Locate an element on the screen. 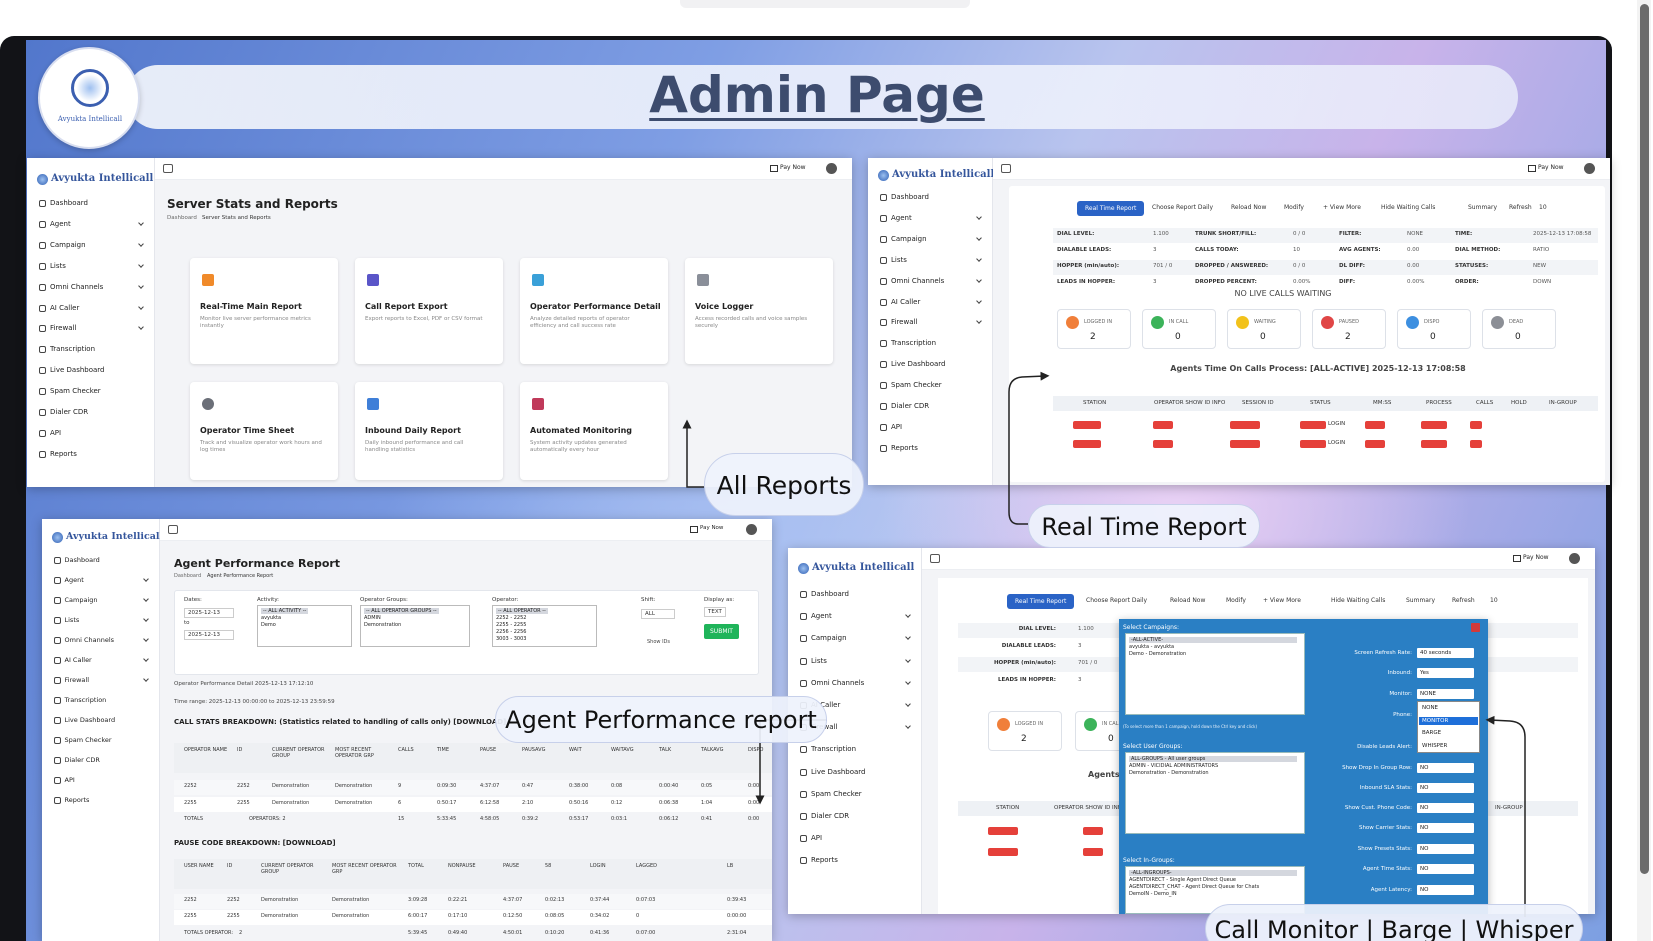  display-select: TEXT is located at coordinates (715, 612).